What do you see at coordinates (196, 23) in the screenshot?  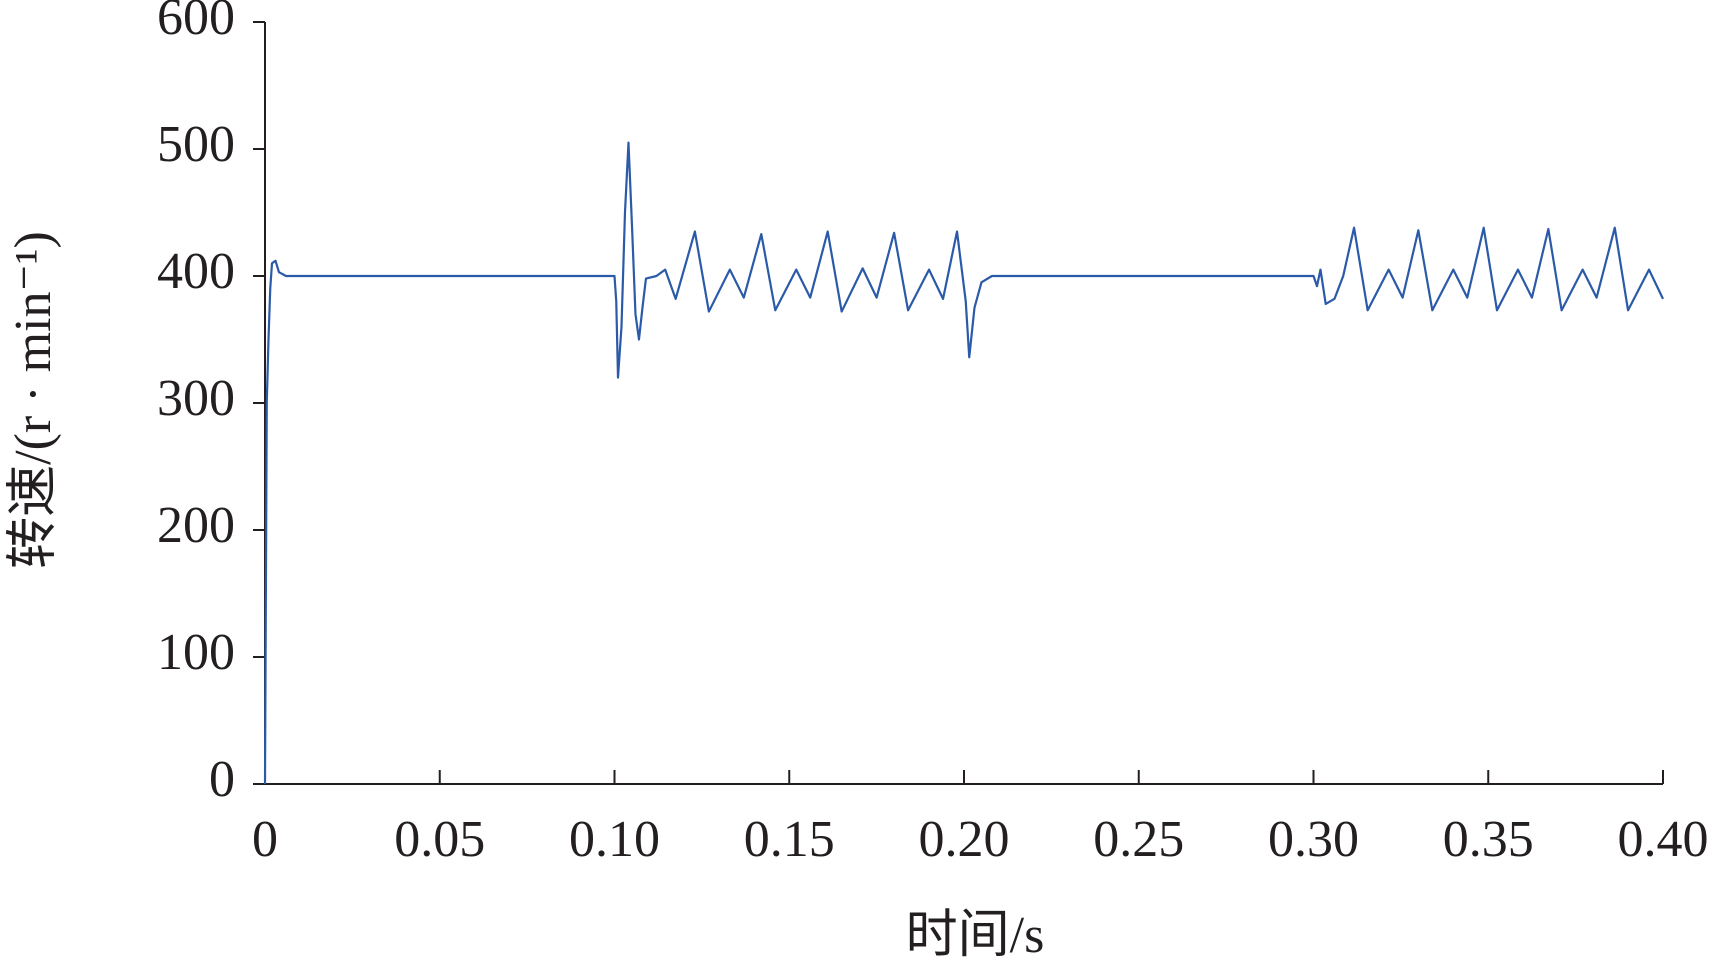 I see `y-tick-label: 600` at bounding box center [196, 23].